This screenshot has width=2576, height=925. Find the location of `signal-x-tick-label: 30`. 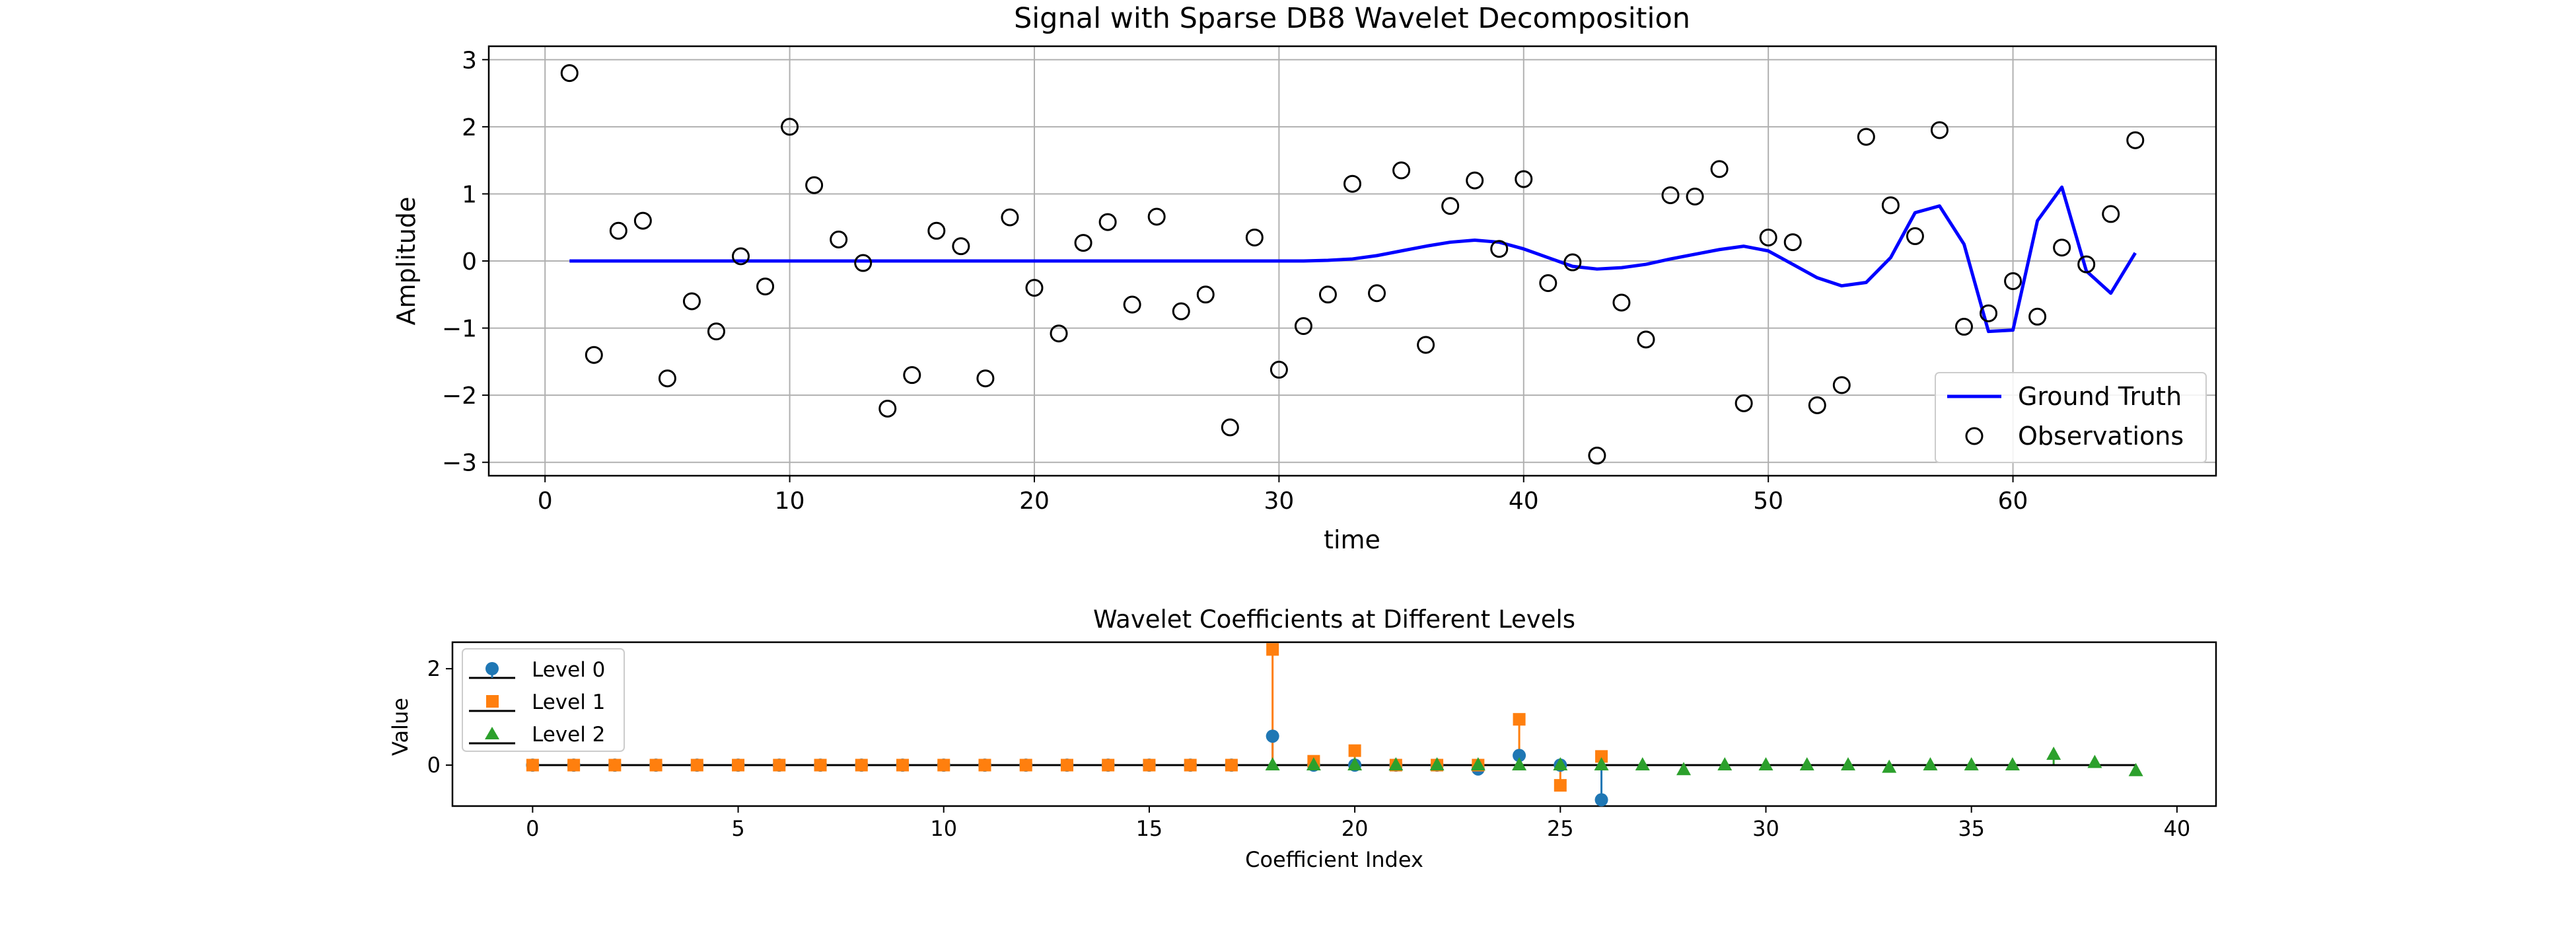

signal-x-tick-label: 30 is located at coordinates (1279, 502).